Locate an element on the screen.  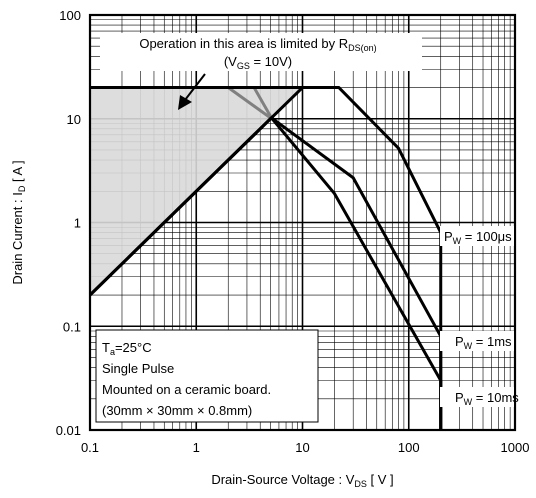
y-tick-label: 0.01 is located at coordinates (68, 430).